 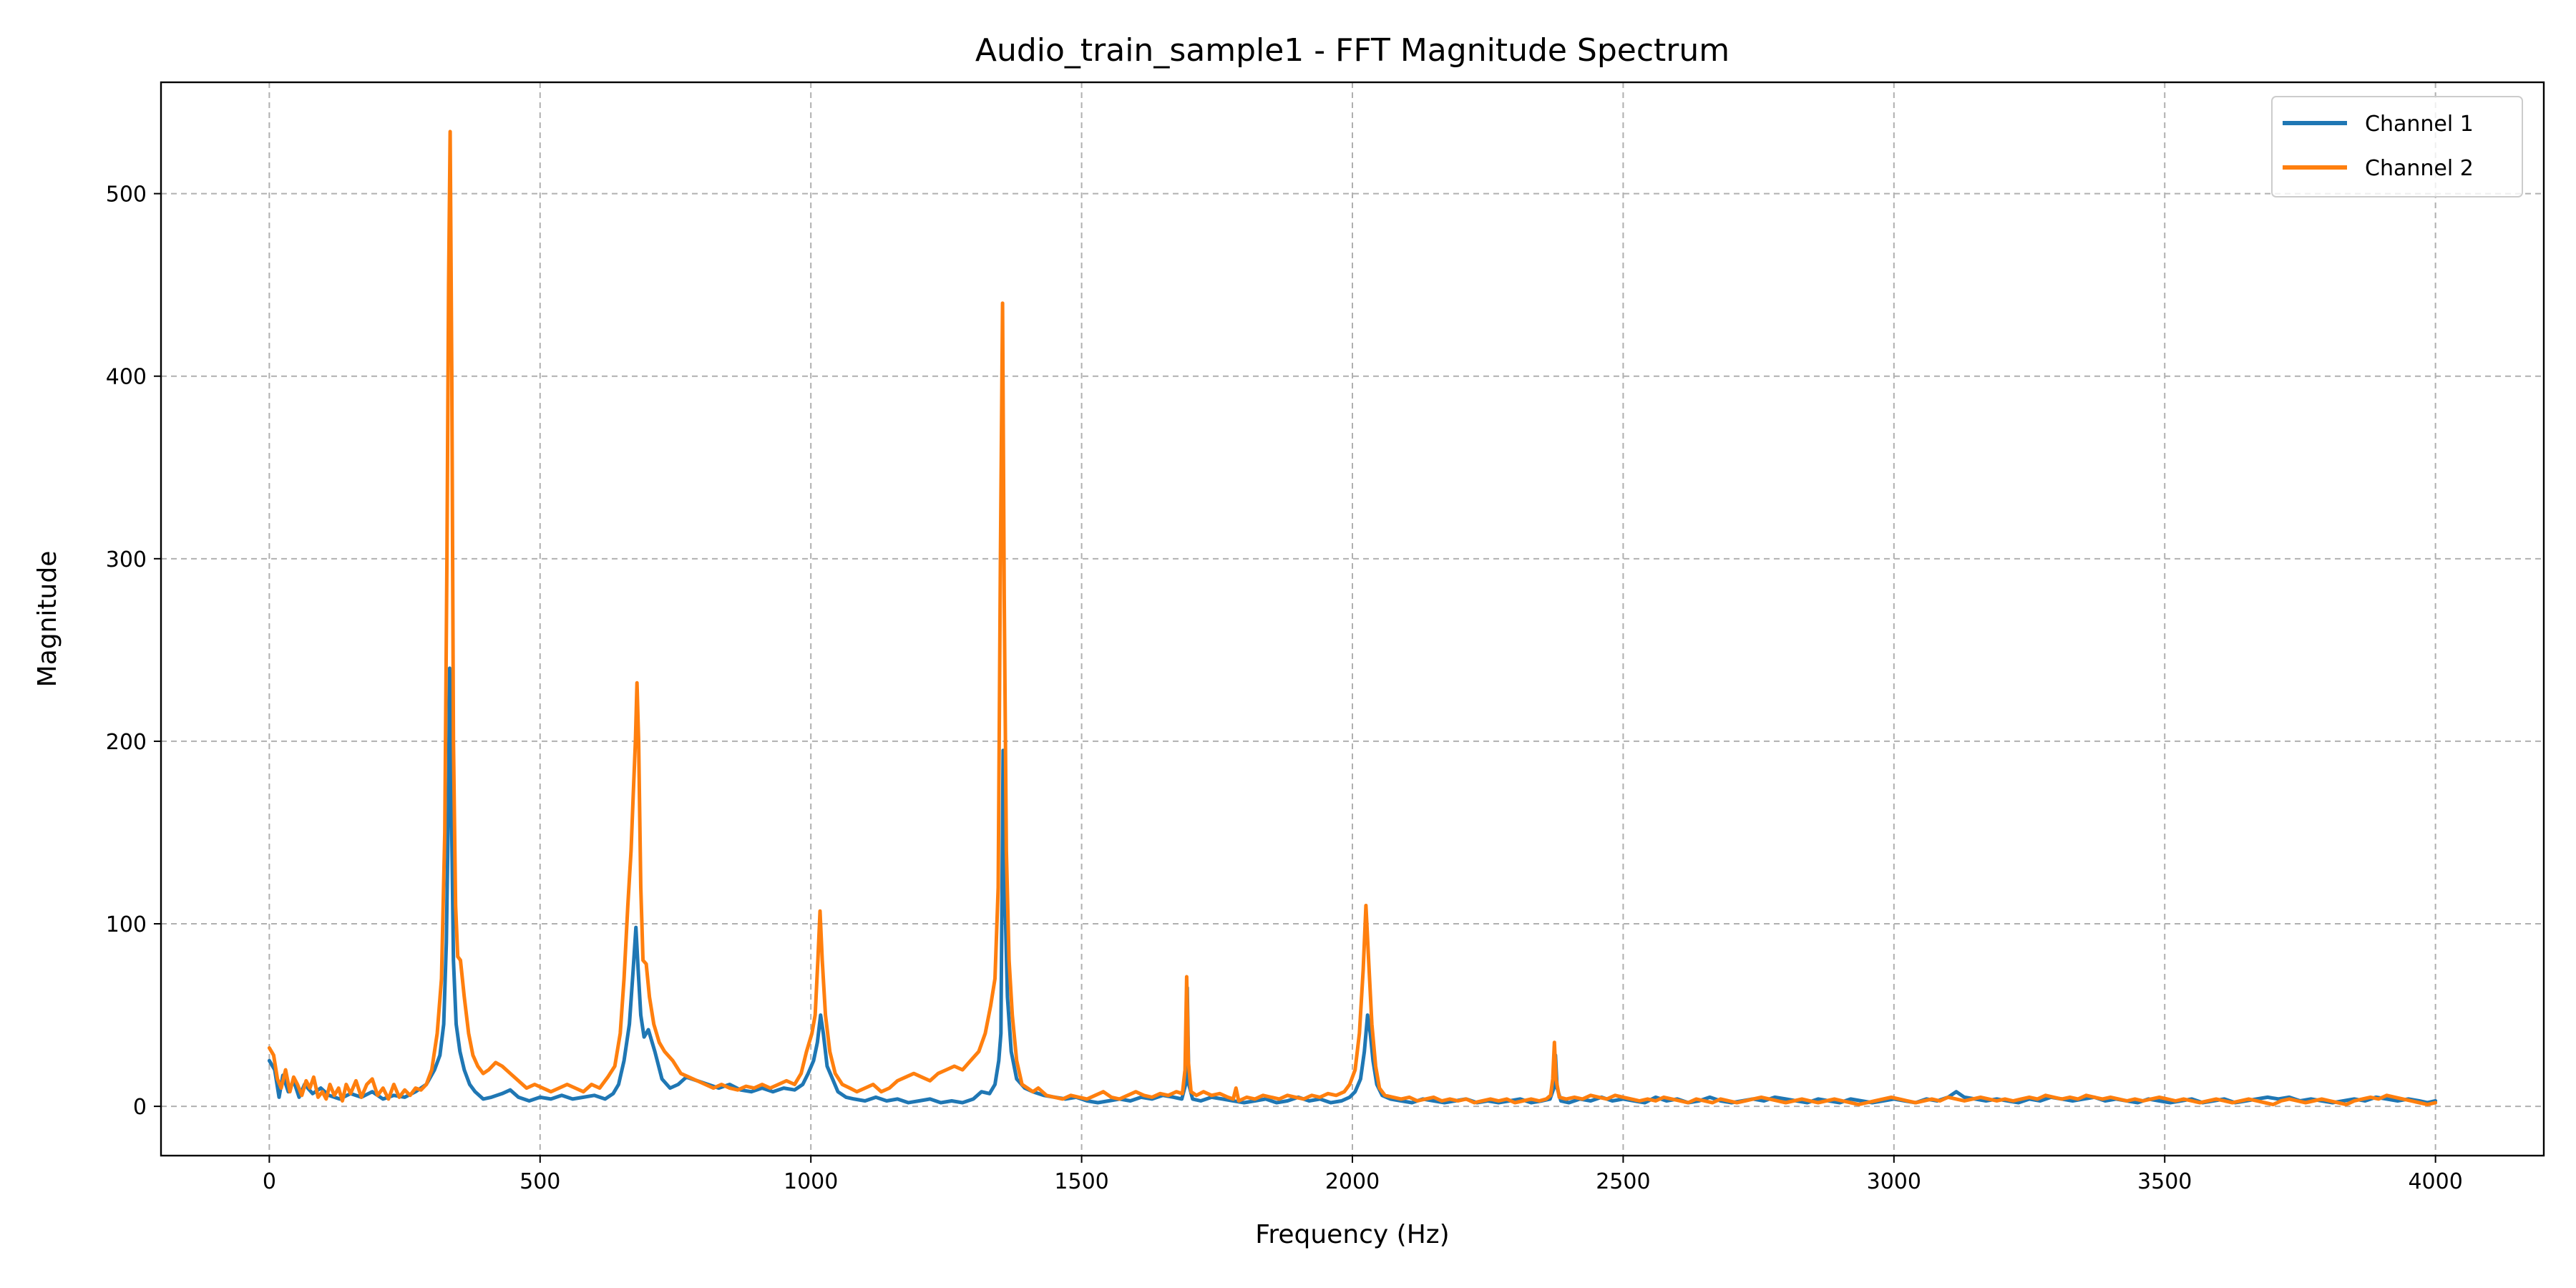 What do you see at coordinates (1081, 1181) in the screenshot?
I see `x-tick-label: 1500` at bounding box center [1081, 1181].